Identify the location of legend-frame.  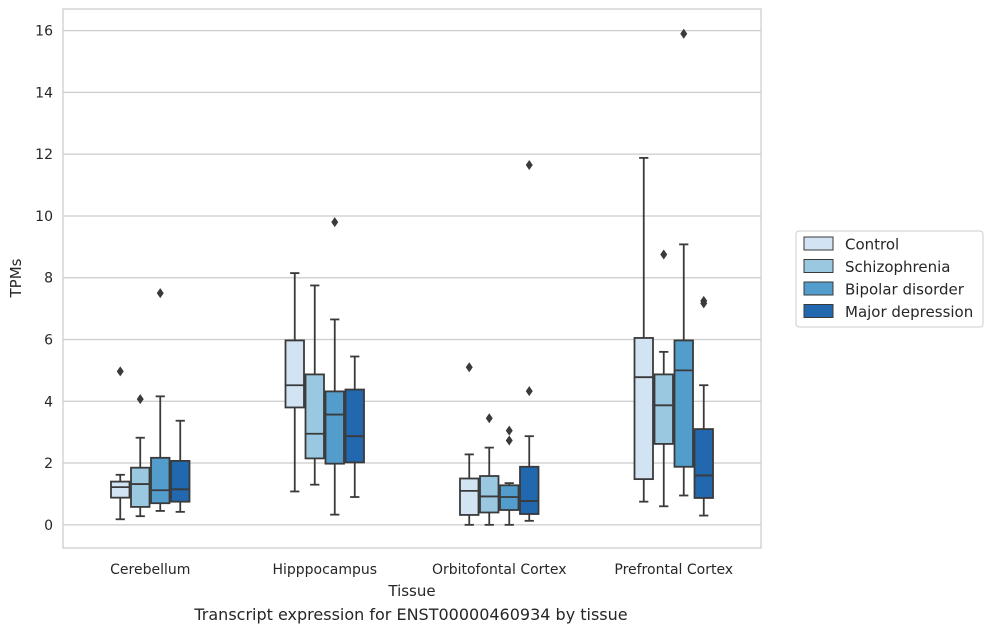
(889, 279).